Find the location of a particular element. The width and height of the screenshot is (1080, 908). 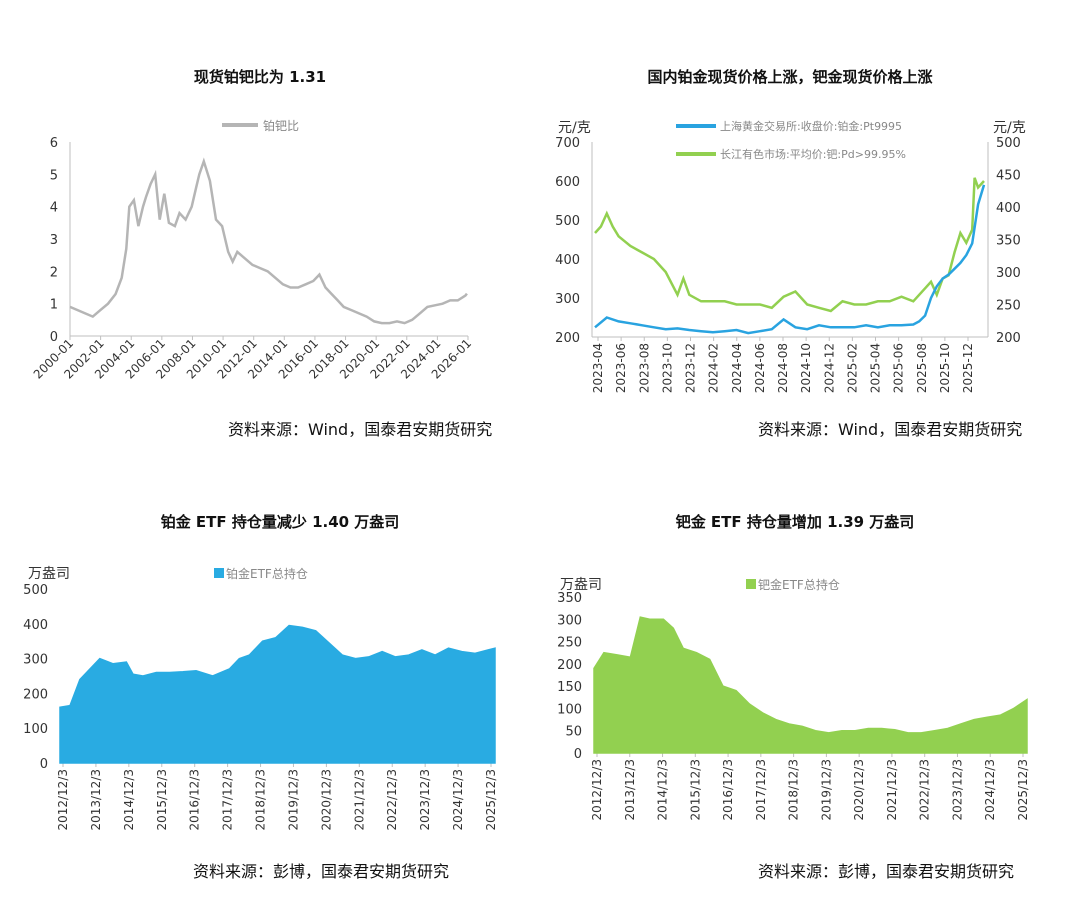

y-right-tick-label: 450 is located at coordinates (1008, 176).